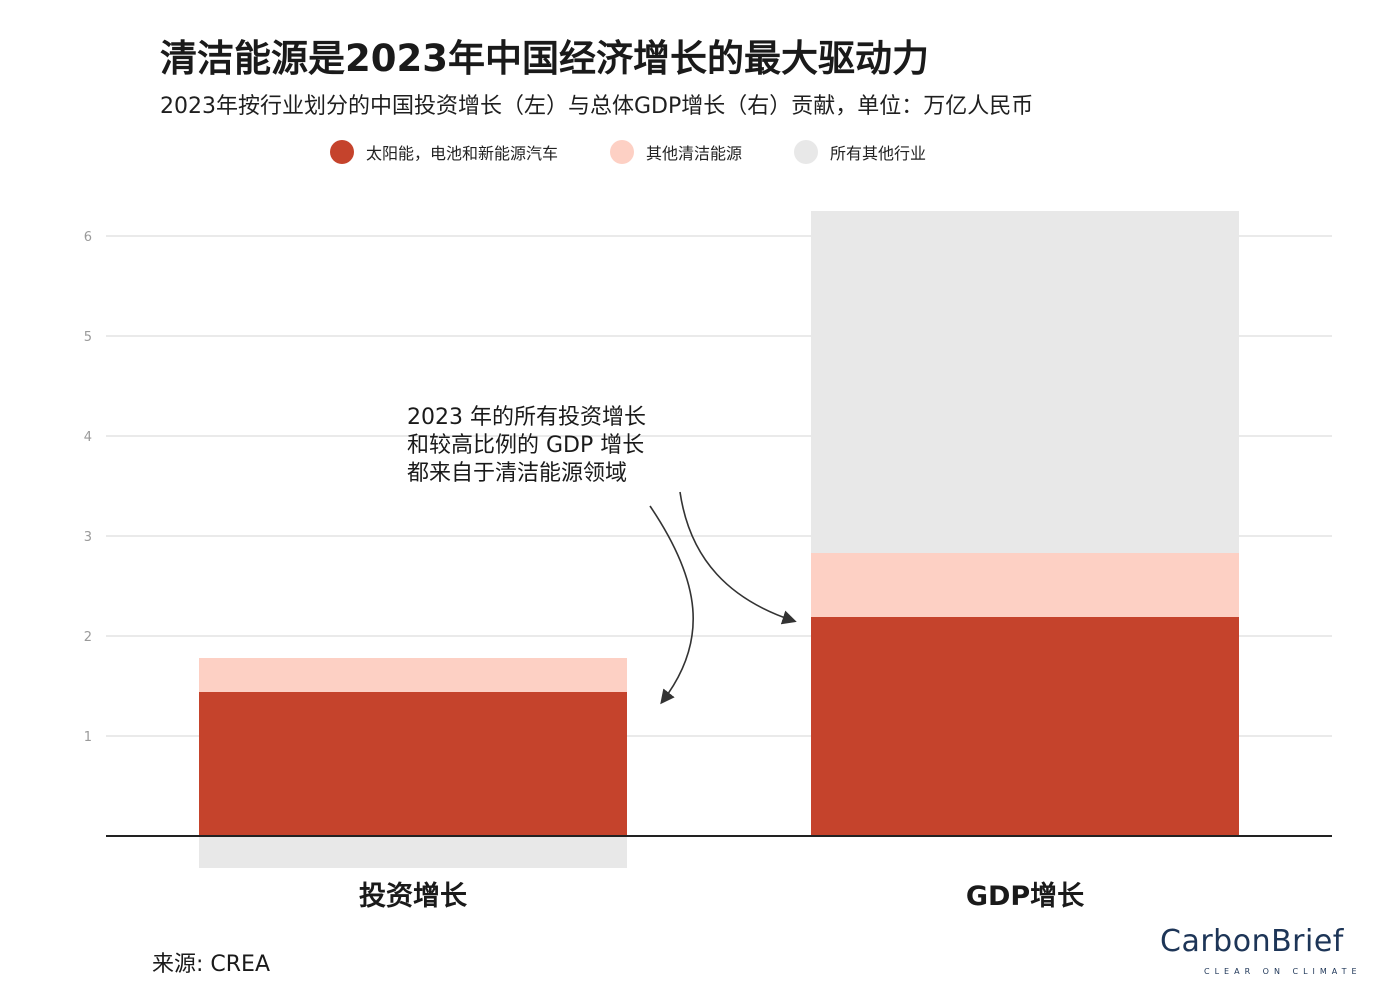 This screenshot has height=993, width=1376. I want to click on y-tick-label-3: 3, so click(88, 537).